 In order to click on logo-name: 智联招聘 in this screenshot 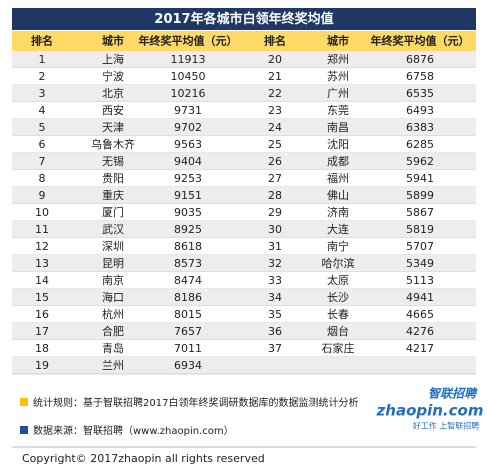, I will do `click(453, 394)`.